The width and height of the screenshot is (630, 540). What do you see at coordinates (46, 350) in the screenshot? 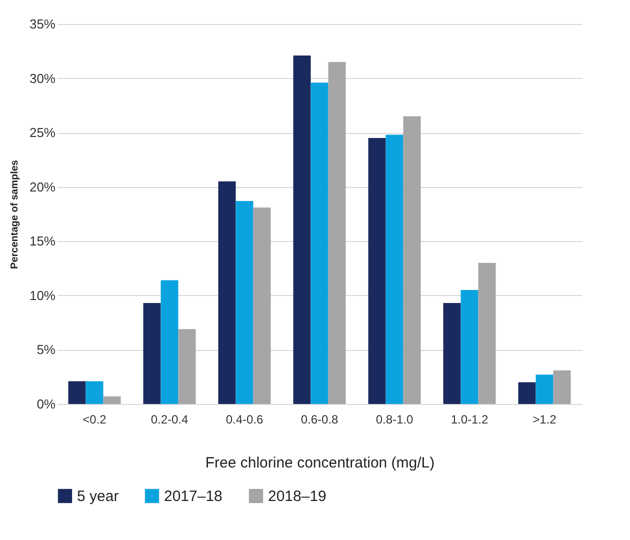
I see `y-tick-label: 5%` at bounding box center [46, 350].